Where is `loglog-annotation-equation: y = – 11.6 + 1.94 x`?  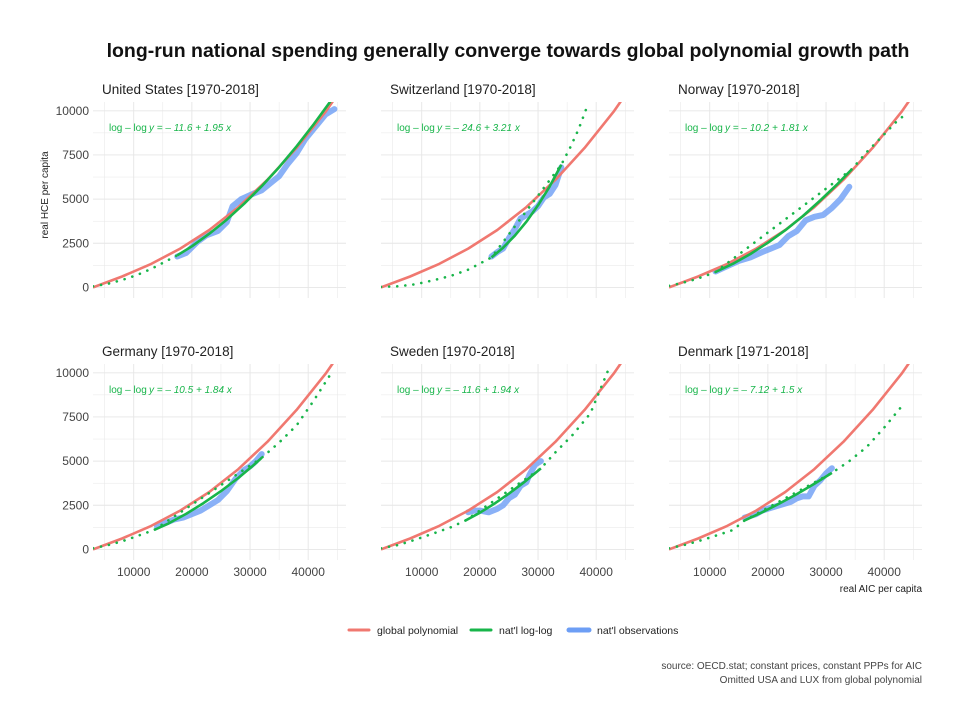
loglog-annotation-equation: y = – 11.6 + 1.94 x is located at coordinates (478, 390).